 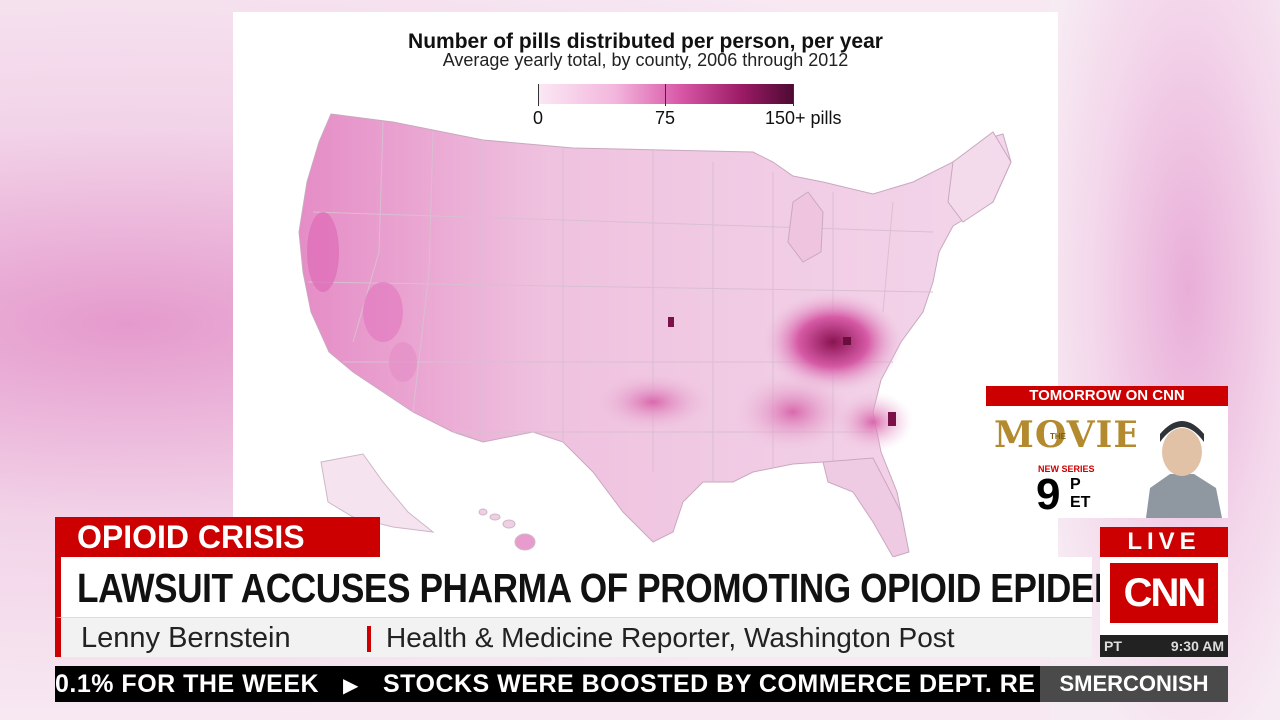 What do you see at coordinates (1048, 494) in the screenshot?
I see `promo-time-hour: 9` at bounding box center [1048, 494].